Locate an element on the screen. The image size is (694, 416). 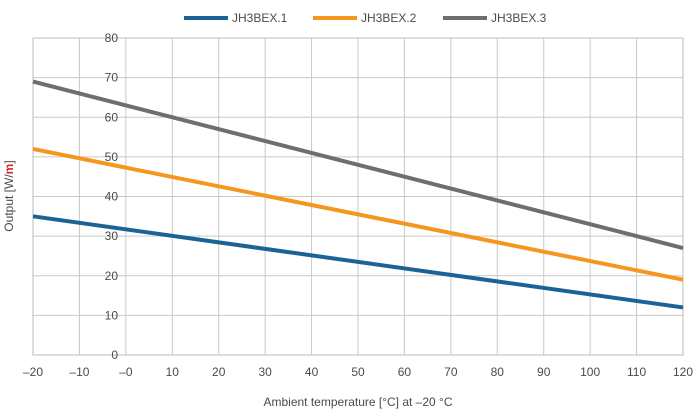
x-tick-label: 100 is located at coordinates (590, 372).